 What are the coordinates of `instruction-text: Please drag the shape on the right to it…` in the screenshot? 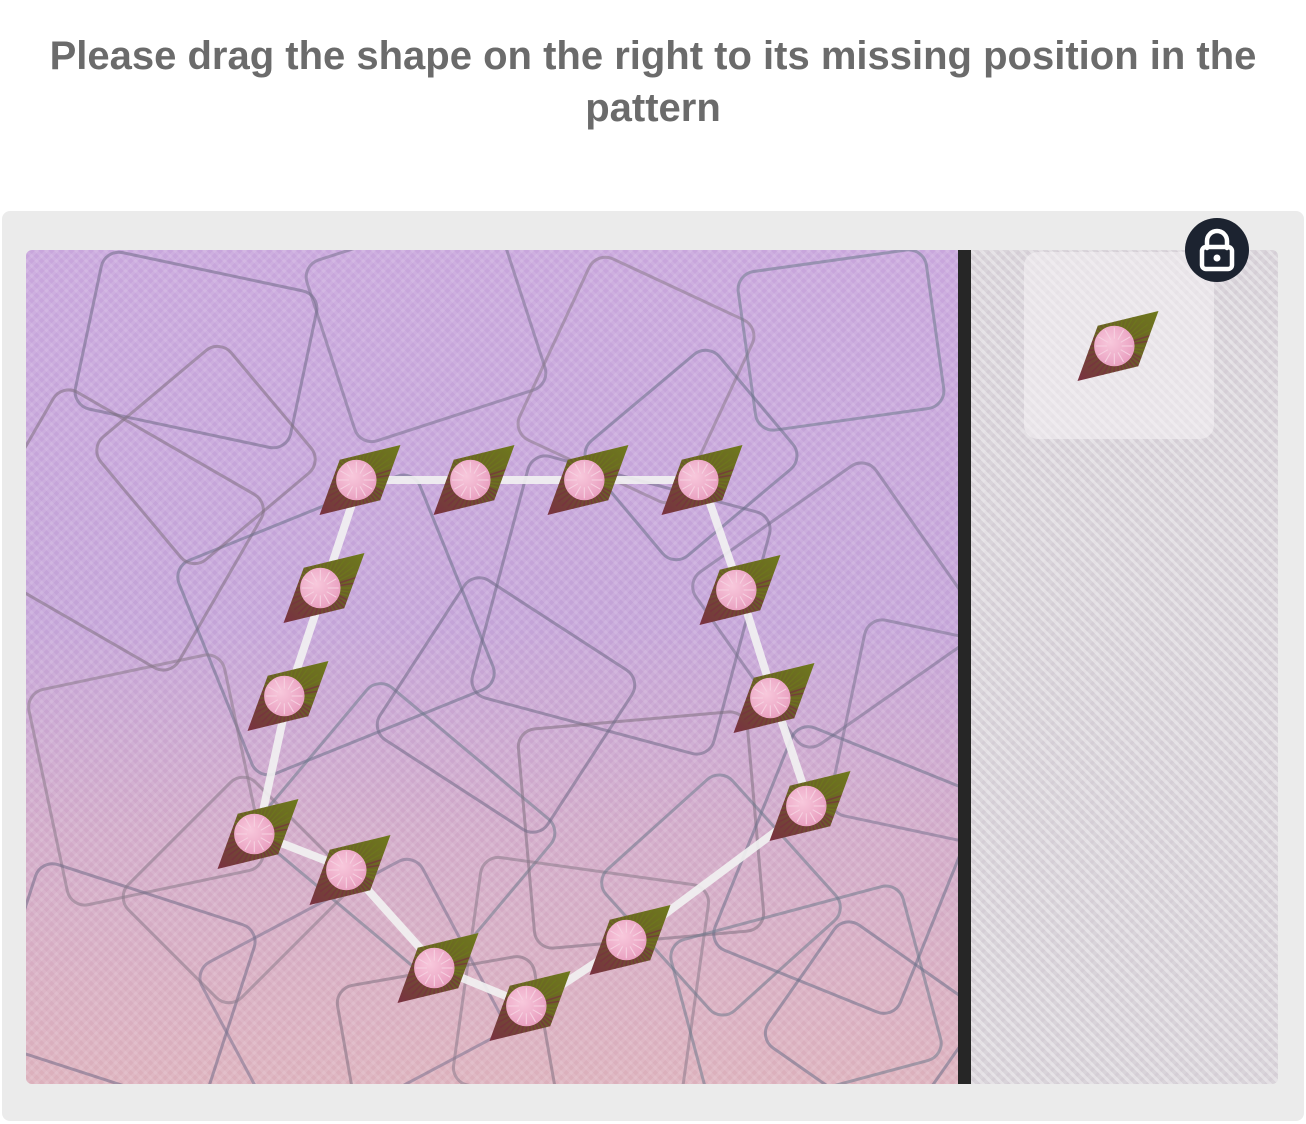 It's located at (653, 82).